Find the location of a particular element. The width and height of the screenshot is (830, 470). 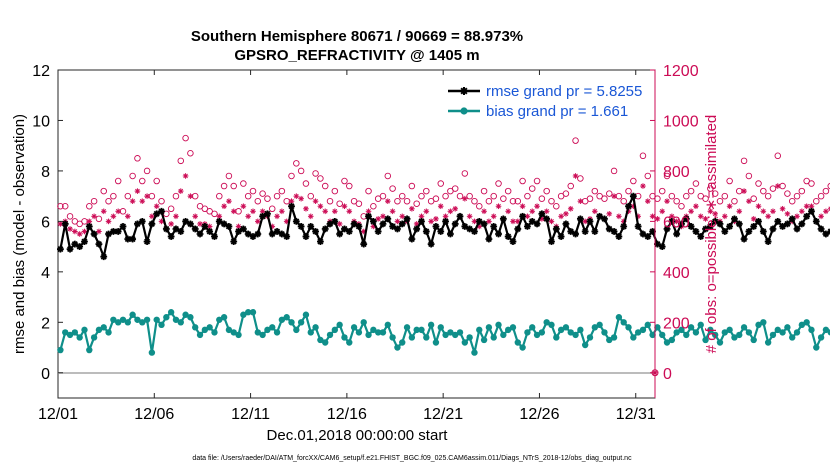

y-right-tick-label: 800 is located at coordinates (676, 172).